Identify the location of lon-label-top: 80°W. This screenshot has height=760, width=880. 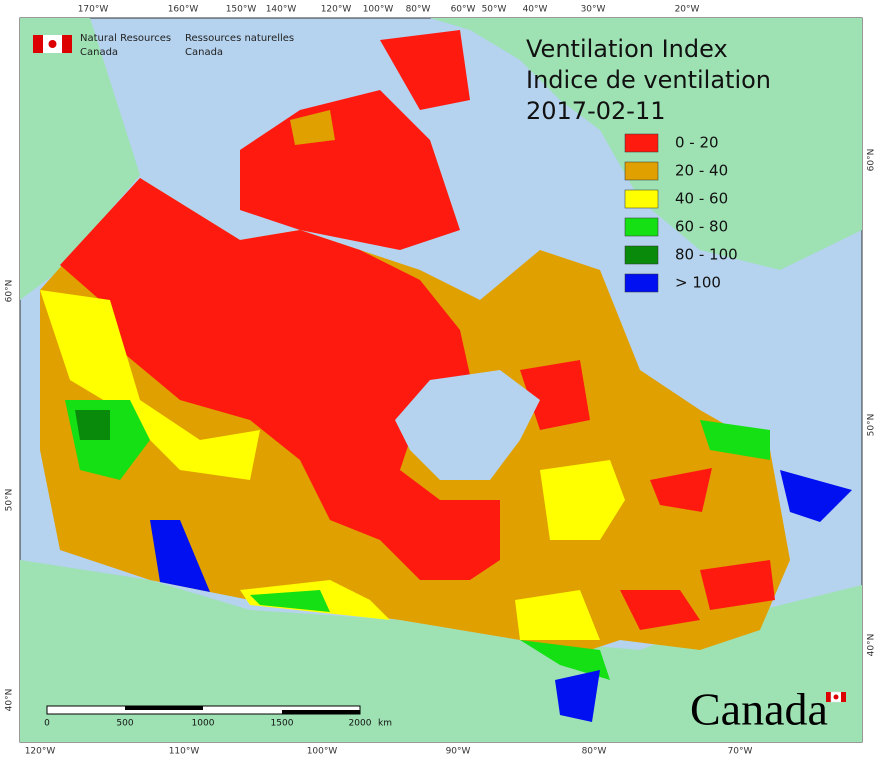
(418, 10).